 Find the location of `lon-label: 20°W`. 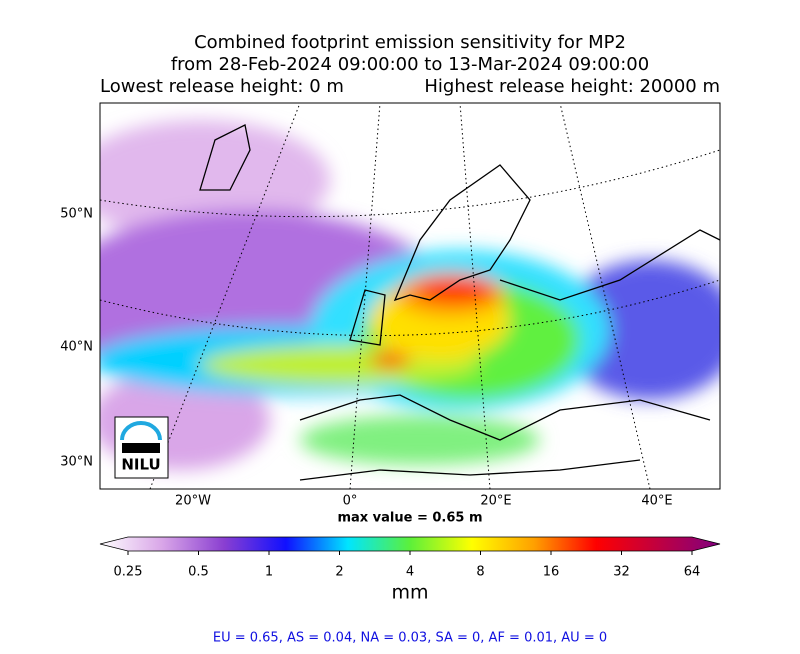

lon-label: 20°W is located at coordinates (193, 501).